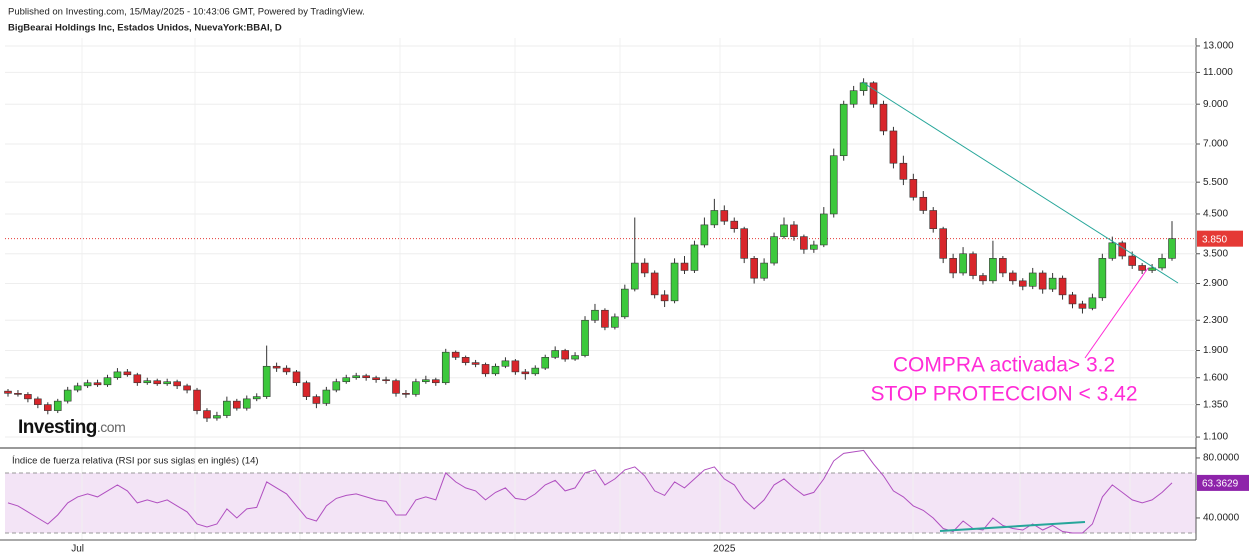 Image resolution: width=1254 pixels, height=558 pixels. I want to click on y-tick-label: 1.100, so click(1215, 437).